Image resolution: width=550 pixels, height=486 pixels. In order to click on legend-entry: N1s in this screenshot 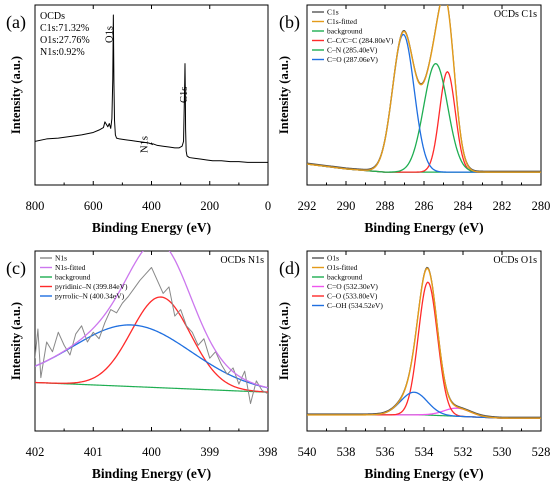, I will do `click(61, 258)`.